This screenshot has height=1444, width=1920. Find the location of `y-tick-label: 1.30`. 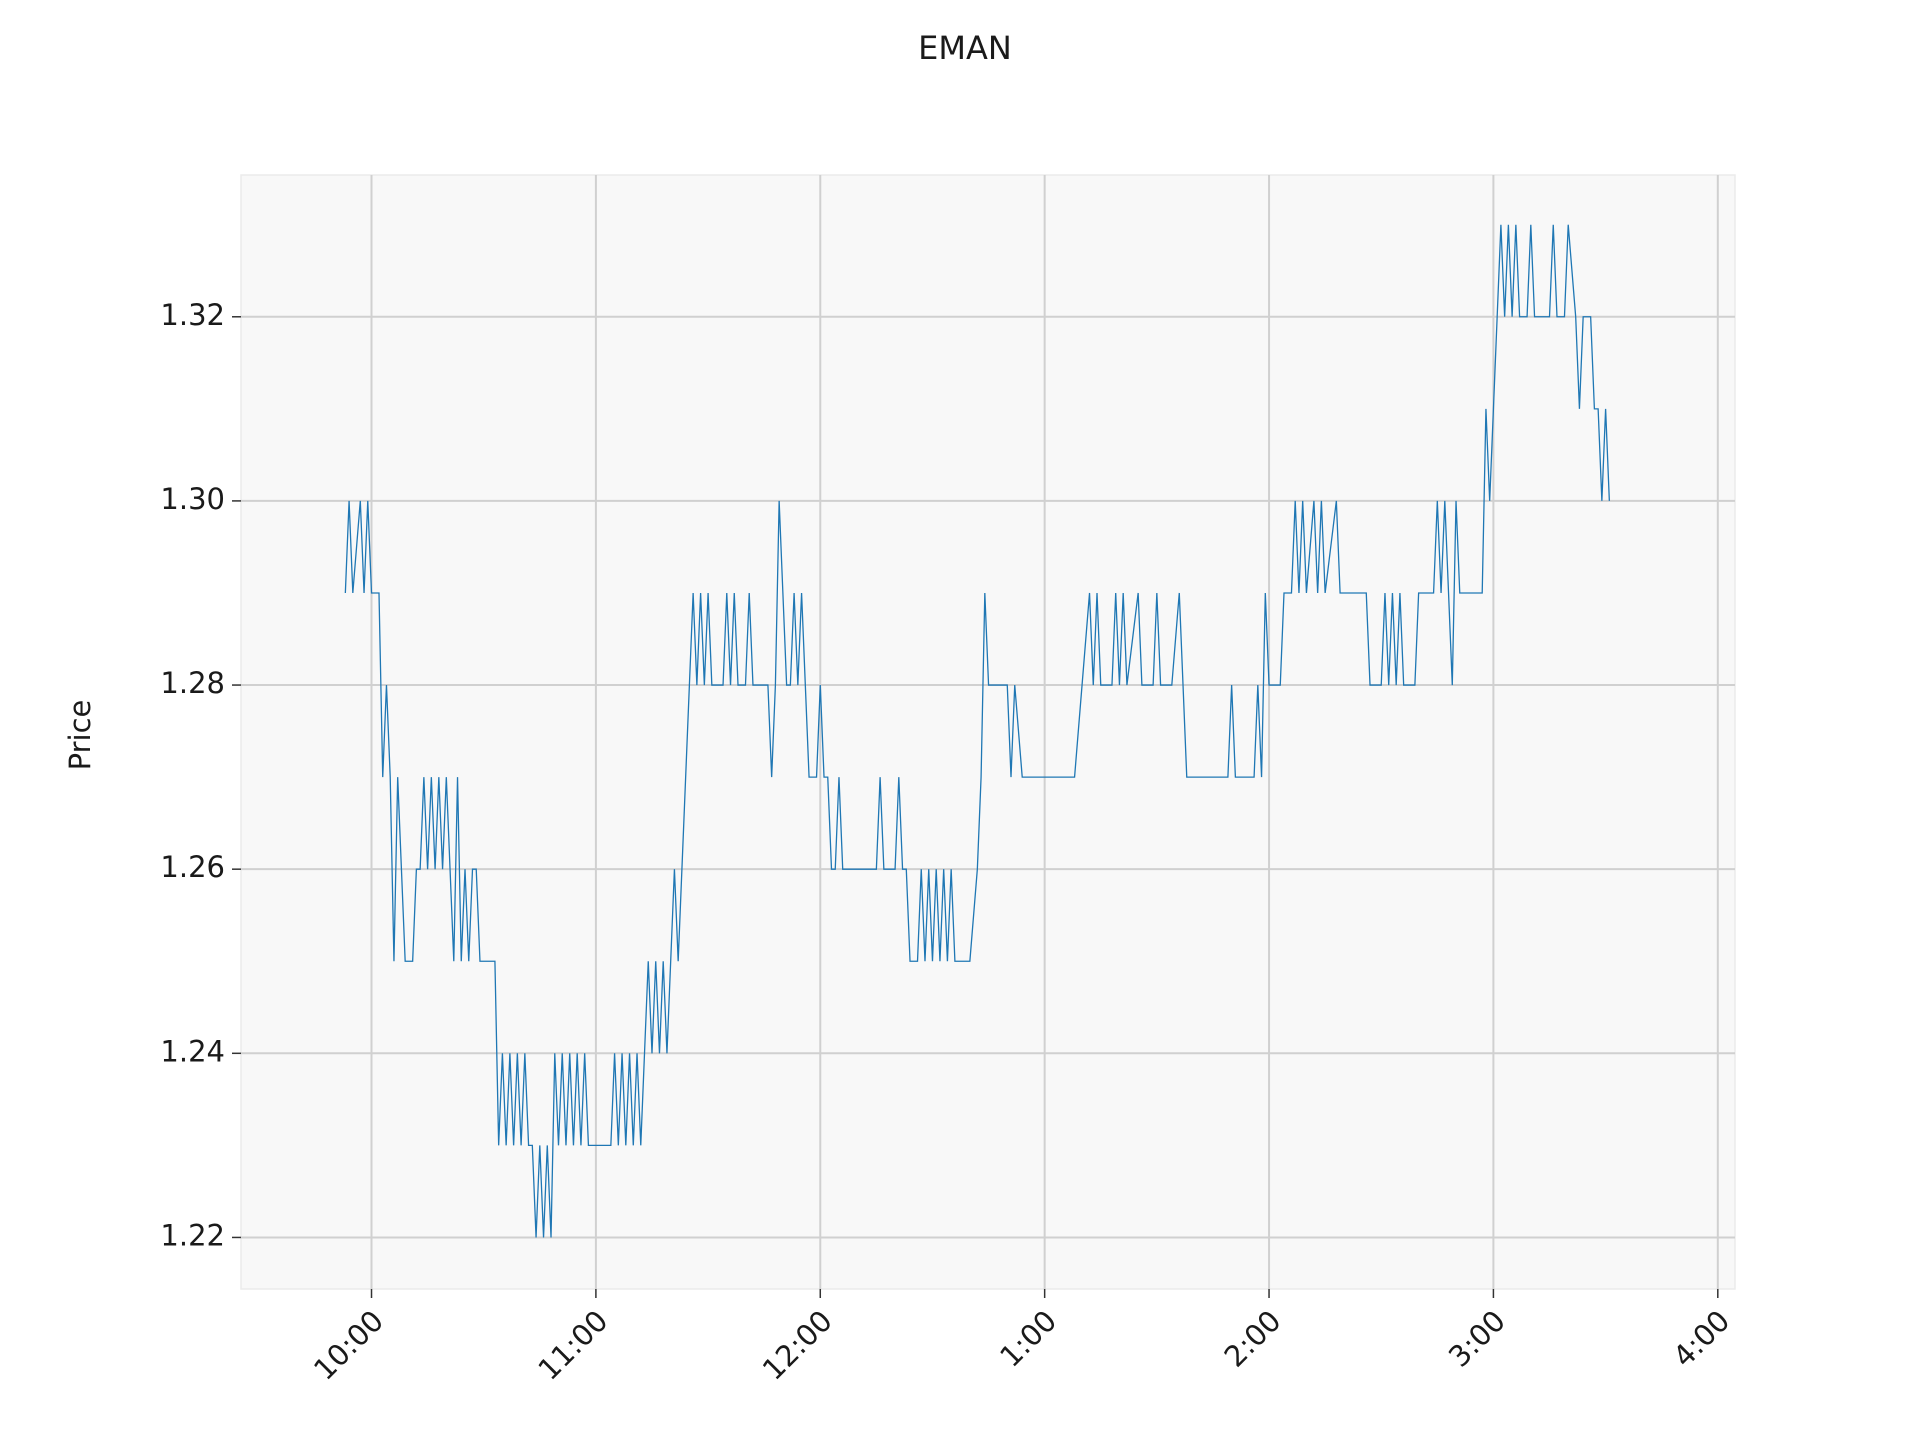

y-tick-label: 1.30 is located at coordinates (192, 499).